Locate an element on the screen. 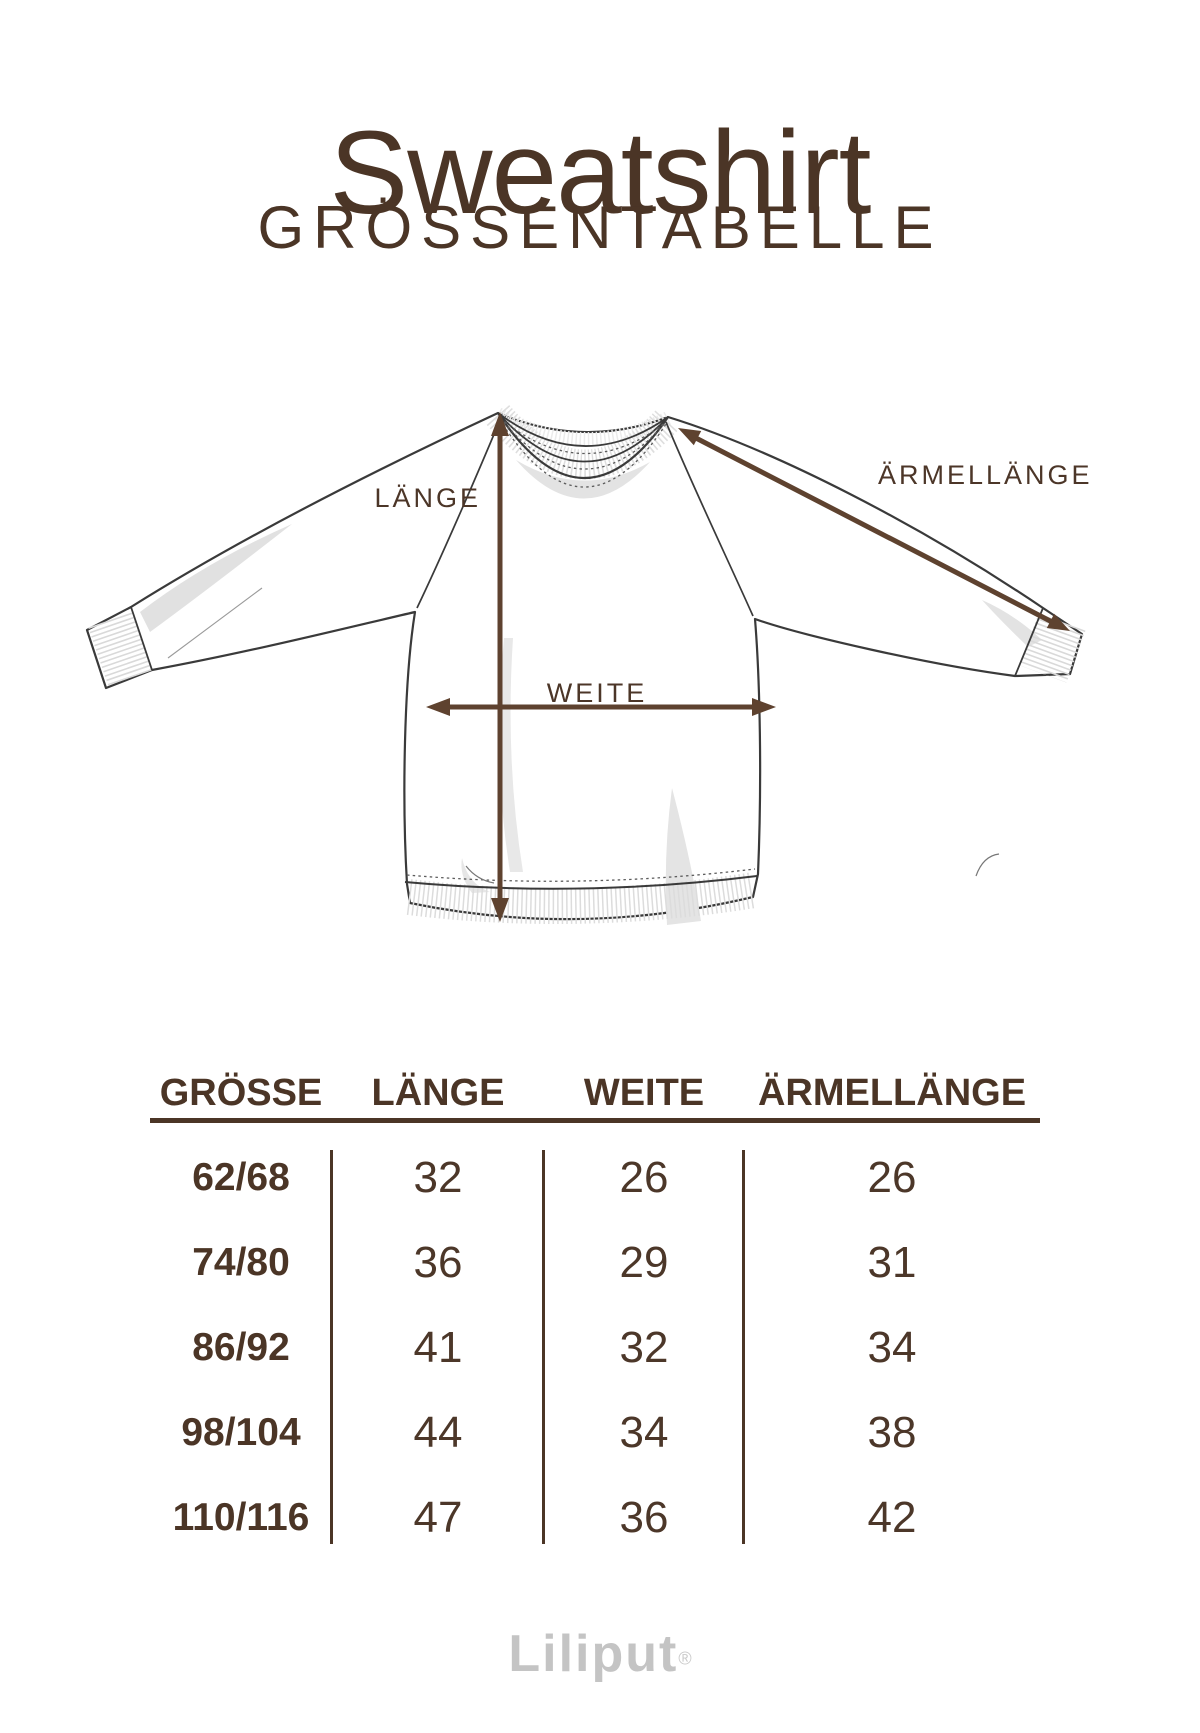  aermellaenge-measure-label: ÄRMELLÄNGE is located at coordinates (985, 475).